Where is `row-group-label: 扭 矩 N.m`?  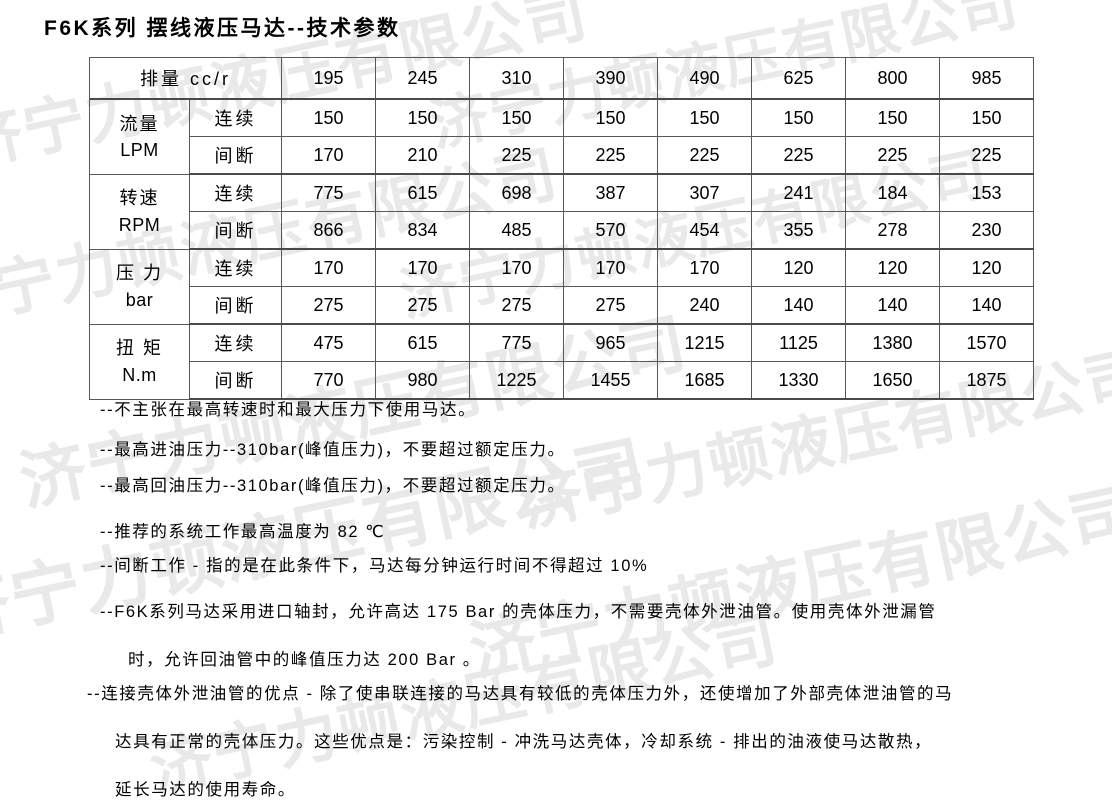 row-group-label: 扭 矩 N.m is located at coordinates (139, 361).